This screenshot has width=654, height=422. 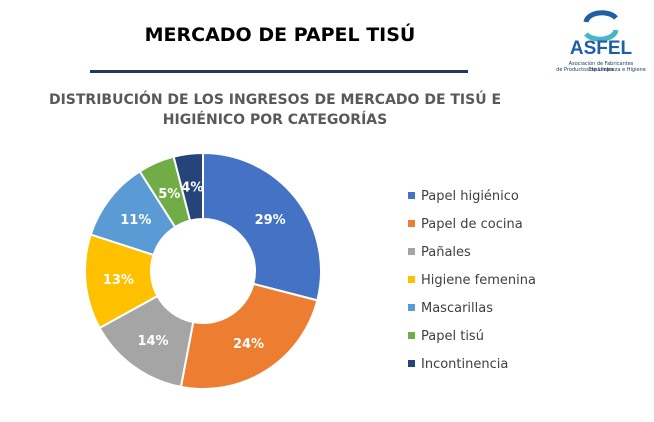 I want to click on legend-label: Papel higiénico, so click(x=470, y=196).